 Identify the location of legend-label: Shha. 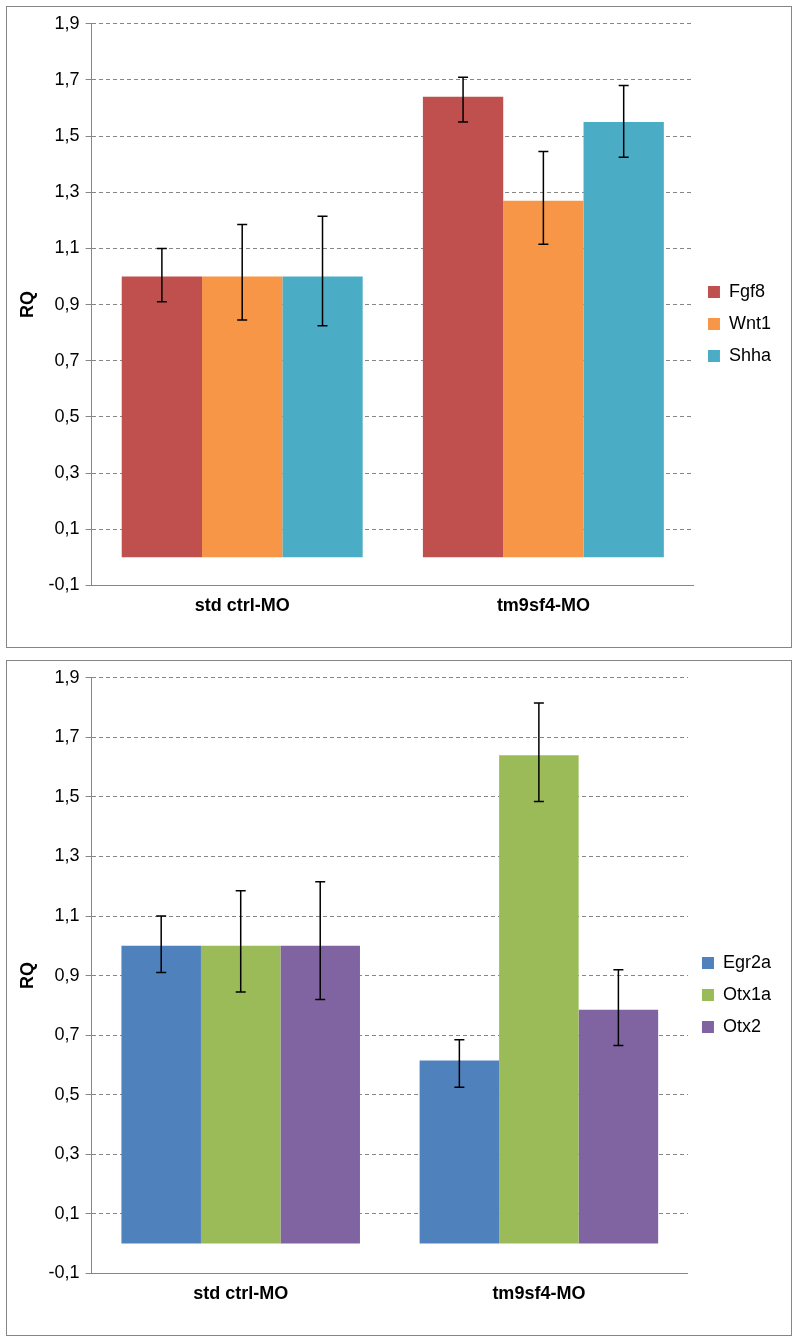
(750, 354).